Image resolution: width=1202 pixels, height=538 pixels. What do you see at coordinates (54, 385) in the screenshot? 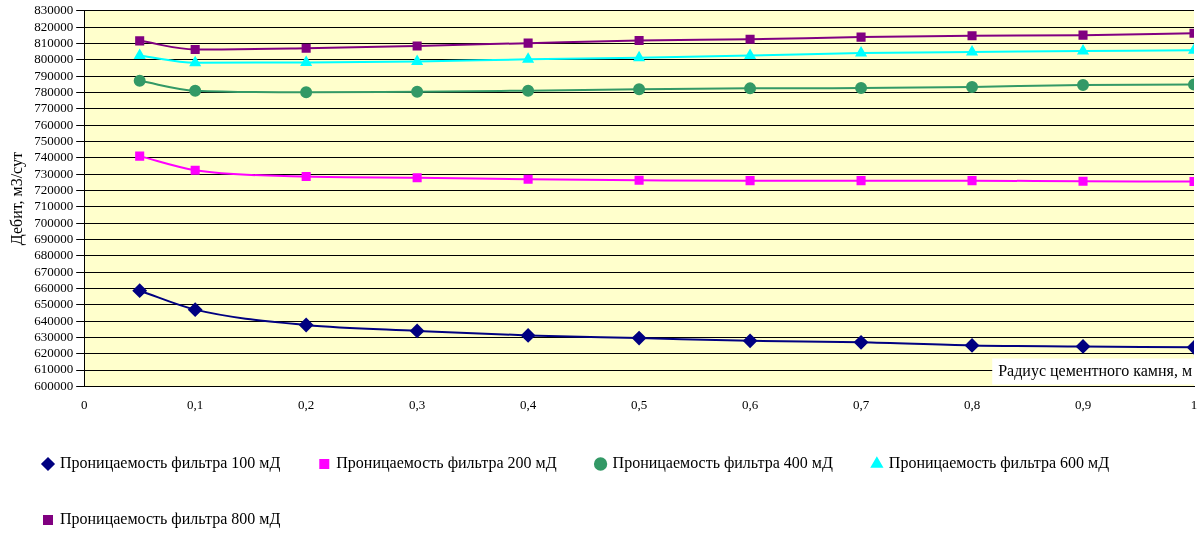
I see `y-tick-label: 600000` at bounding box center [54, 385].